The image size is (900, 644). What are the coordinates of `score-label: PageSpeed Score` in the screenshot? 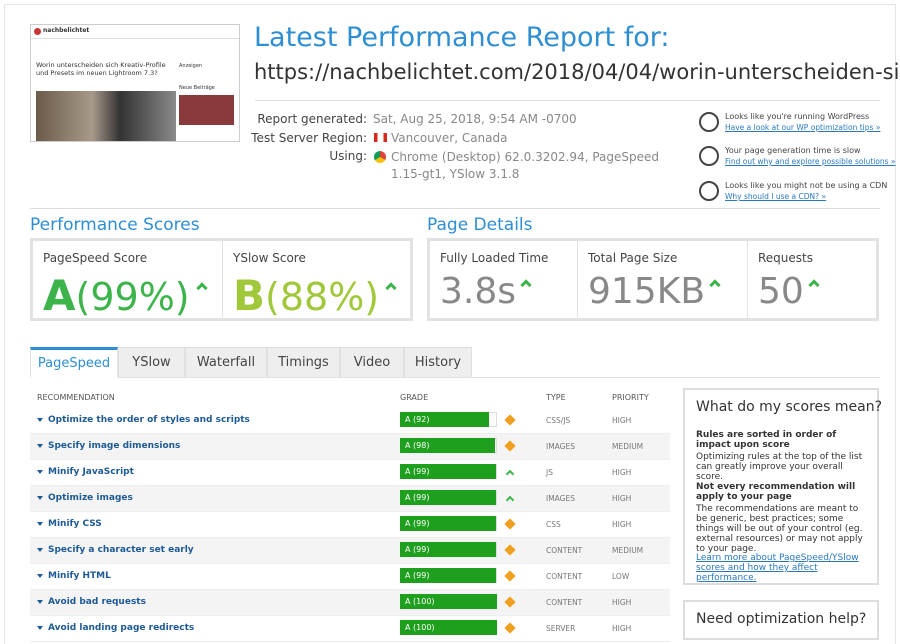 It's located at (95, 258).